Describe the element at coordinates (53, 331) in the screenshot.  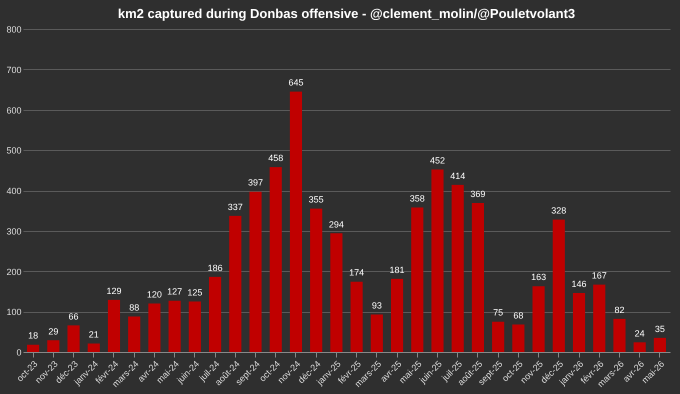
I see `data-label: 29` at that location.